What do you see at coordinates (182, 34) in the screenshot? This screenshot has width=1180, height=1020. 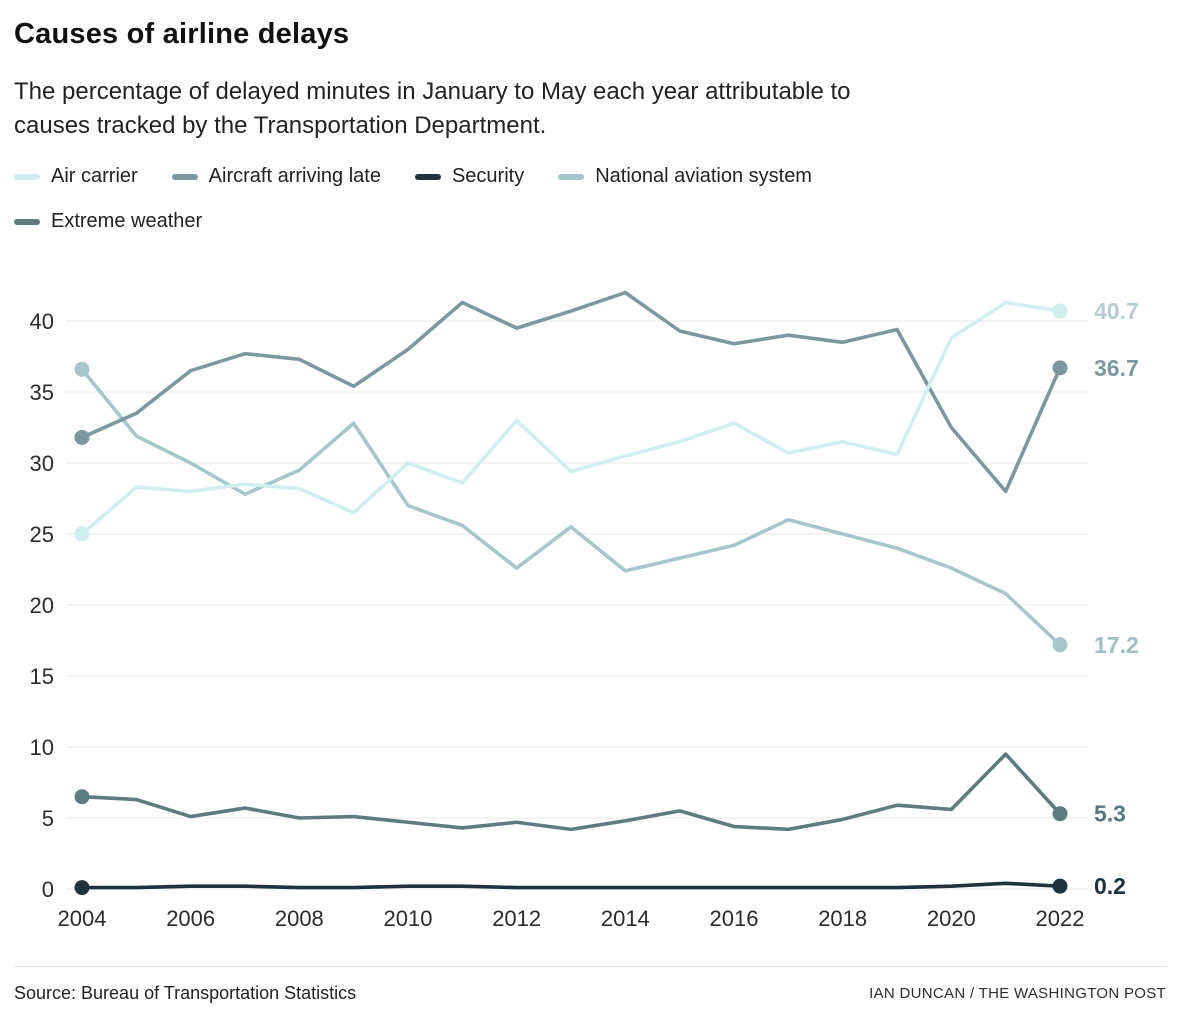 I see `chart-title: Causes of airline delays` at bounding box center [182, 34].